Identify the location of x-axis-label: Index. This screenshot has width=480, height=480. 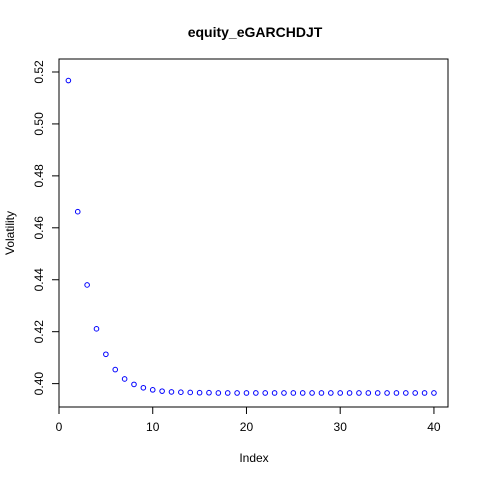
(253, 458).